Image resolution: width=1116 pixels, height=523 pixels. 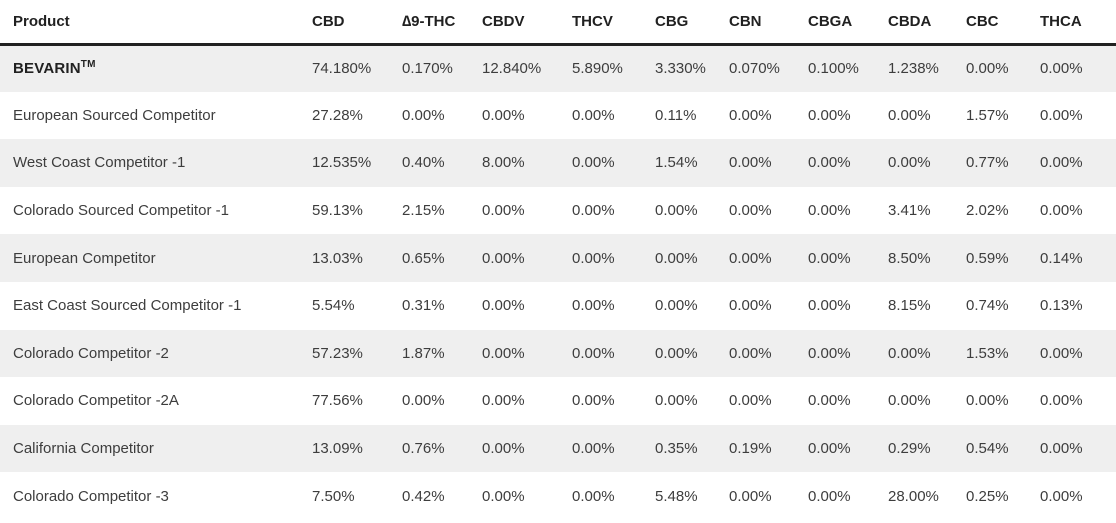 What do you see at coordinates (423, 449) in the screenshot?
I see `value-cell-thc: 0.76%` at bounding box center [423, 449].